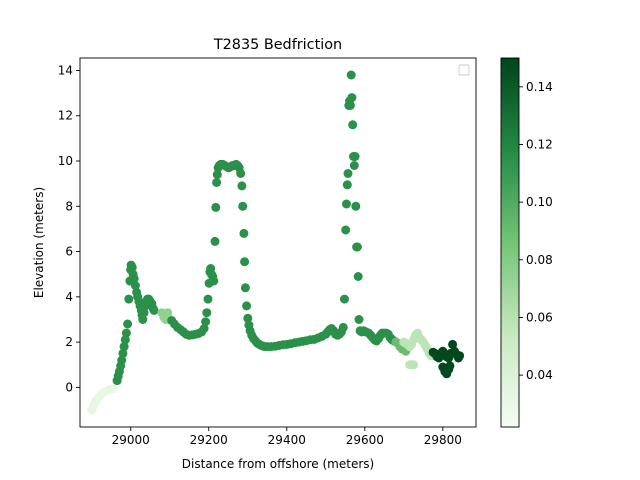 This screenshot has height=480, width=640. What do you see at coordinates (539, 87) in the screenshot?
I see `colorbar-tick-label: 0.14` at bounding box center [539, 87].